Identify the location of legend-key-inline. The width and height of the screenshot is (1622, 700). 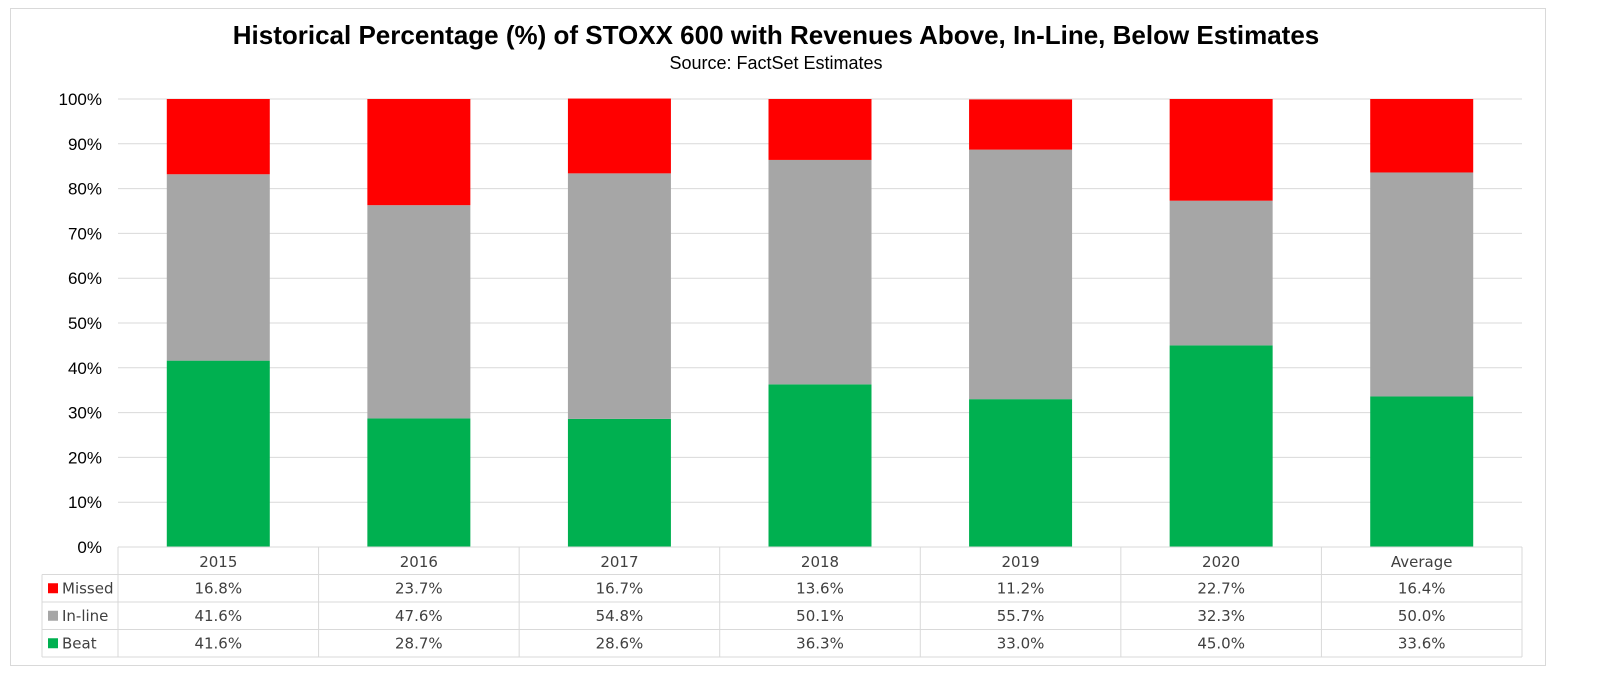
(53, 615).